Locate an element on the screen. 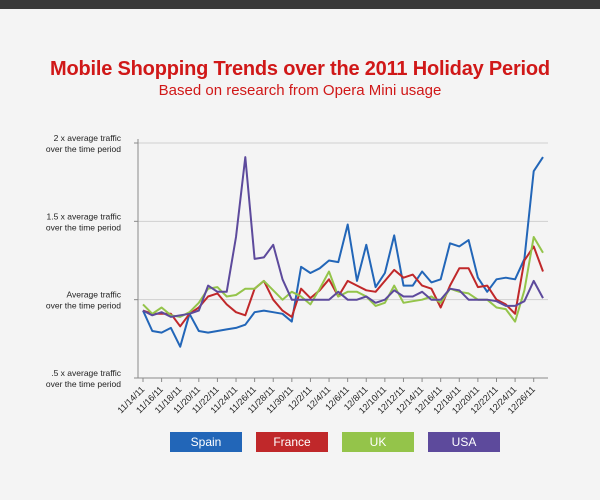 The height and width of the screenshot is (500, 600). series-line-uk is located at coordinates (343, 279).